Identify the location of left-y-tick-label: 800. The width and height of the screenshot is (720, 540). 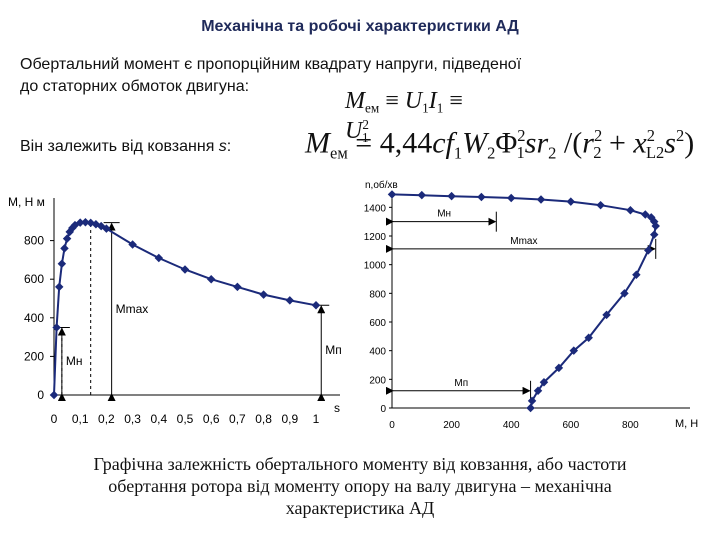
(34, 241).